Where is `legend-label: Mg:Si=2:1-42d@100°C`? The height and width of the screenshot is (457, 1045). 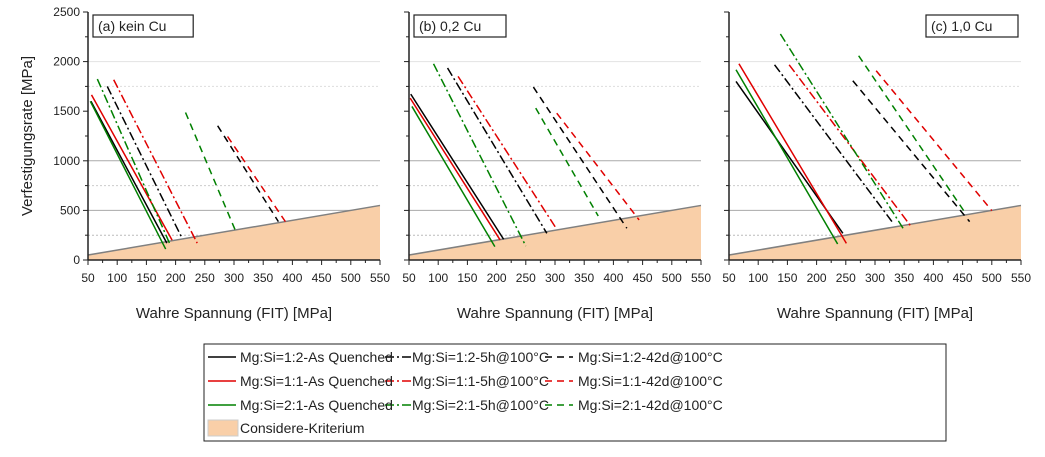 legend-label: Mg:Si=2:1-42d@100°C is located at coordinates (650, 405).